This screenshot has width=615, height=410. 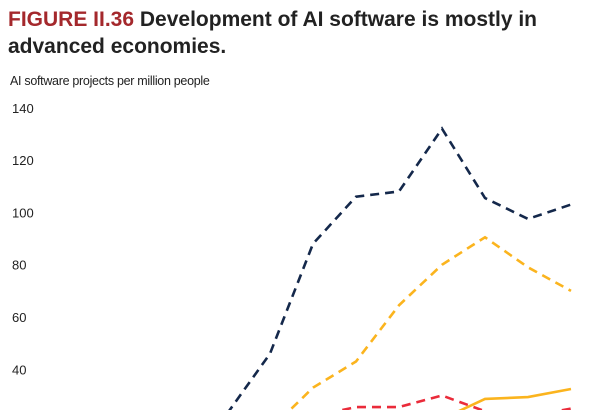 I want to click on y-tick-label: 140, so click(x=23, y=108).